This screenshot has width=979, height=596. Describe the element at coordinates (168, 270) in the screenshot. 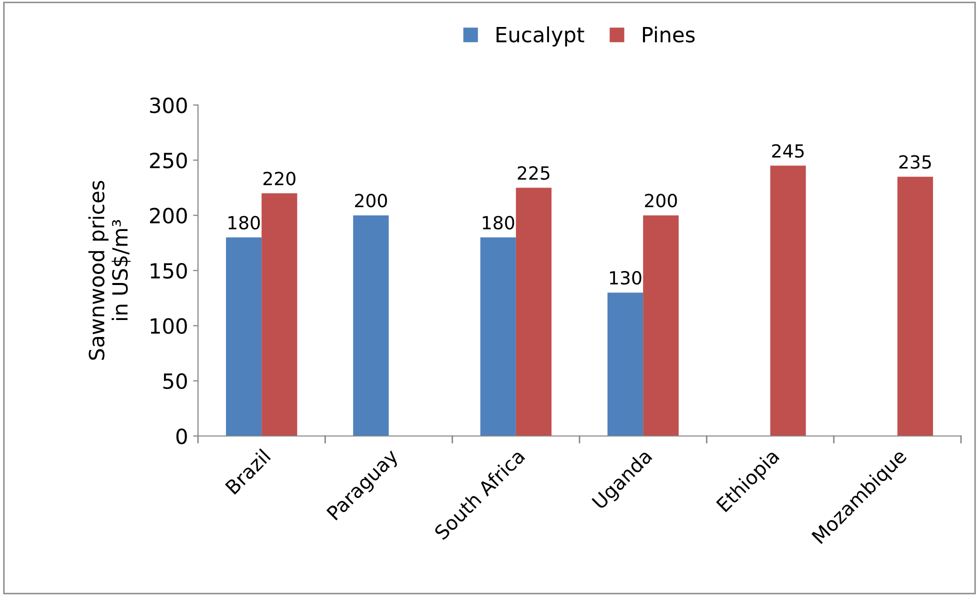

I see `y-tick-label: 150` at that location.